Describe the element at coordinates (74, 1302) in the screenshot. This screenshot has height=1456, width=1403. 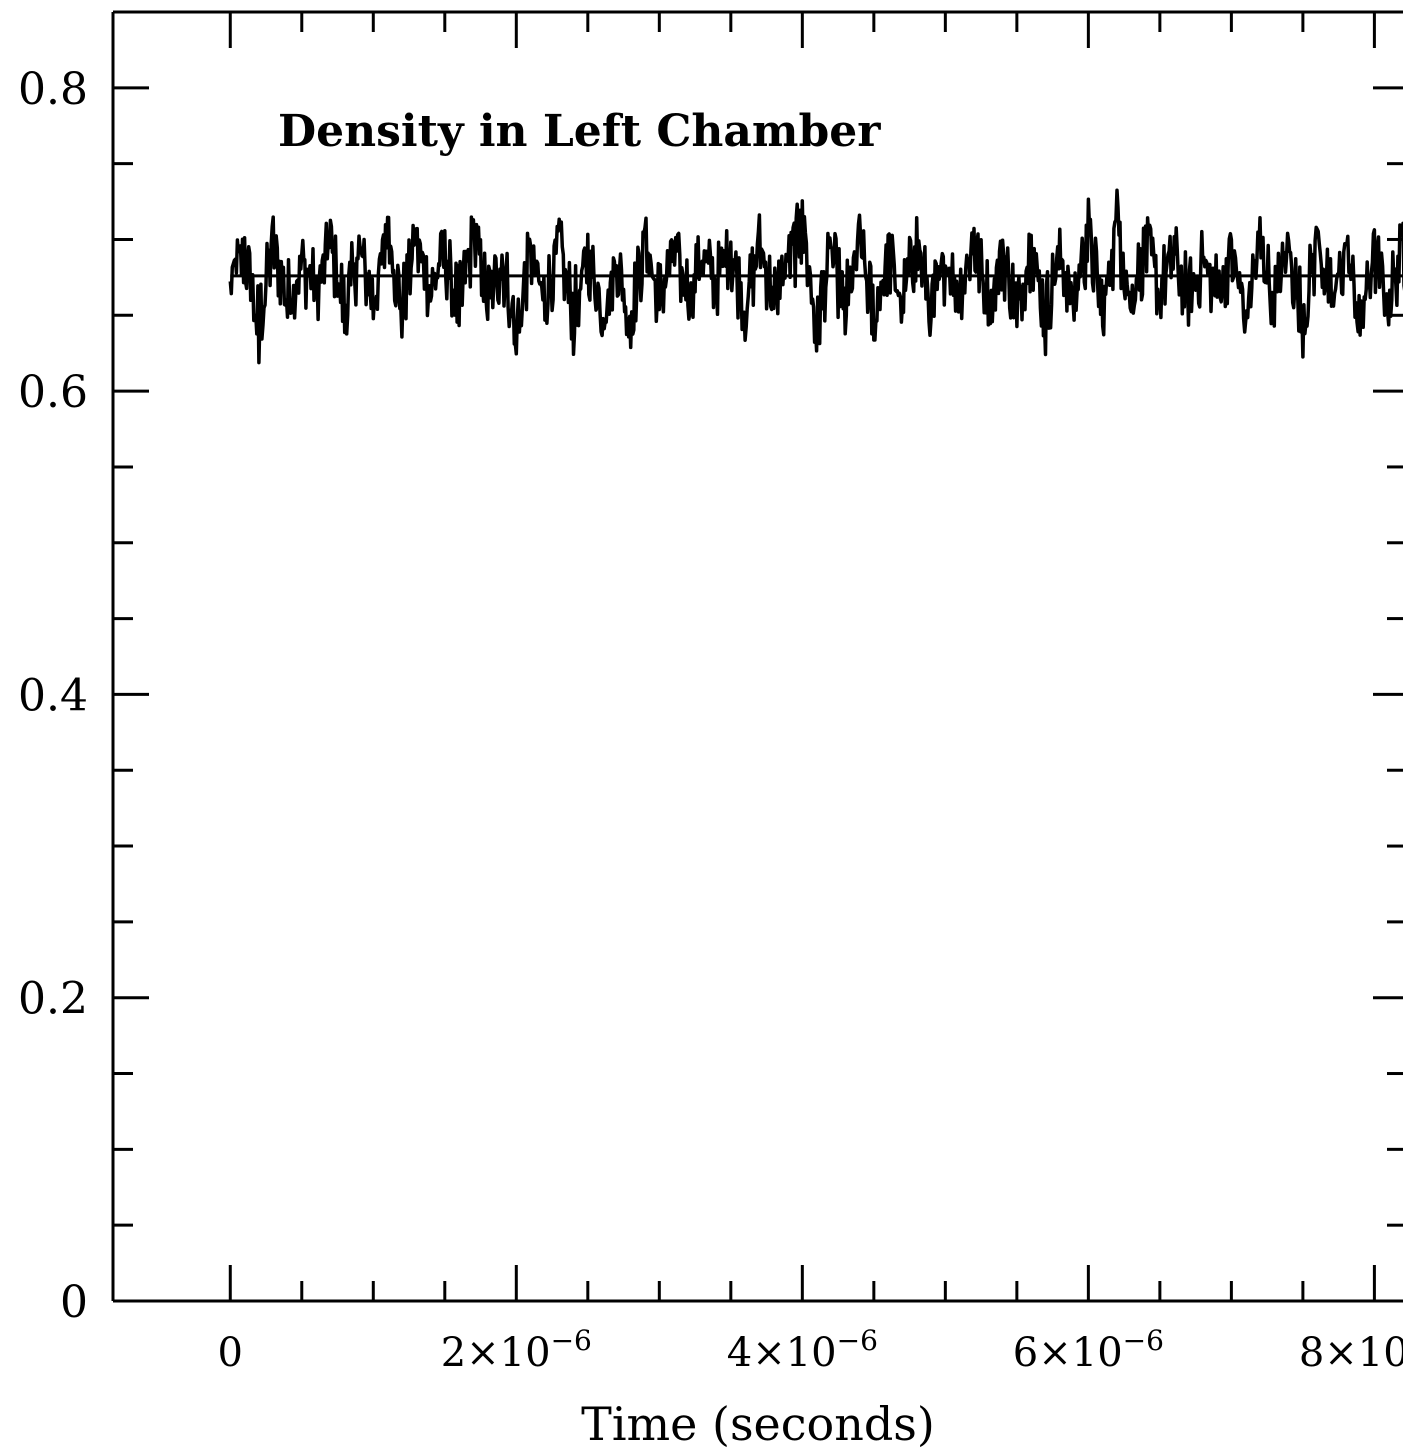
I see `y-tick-label: 0` at that location.